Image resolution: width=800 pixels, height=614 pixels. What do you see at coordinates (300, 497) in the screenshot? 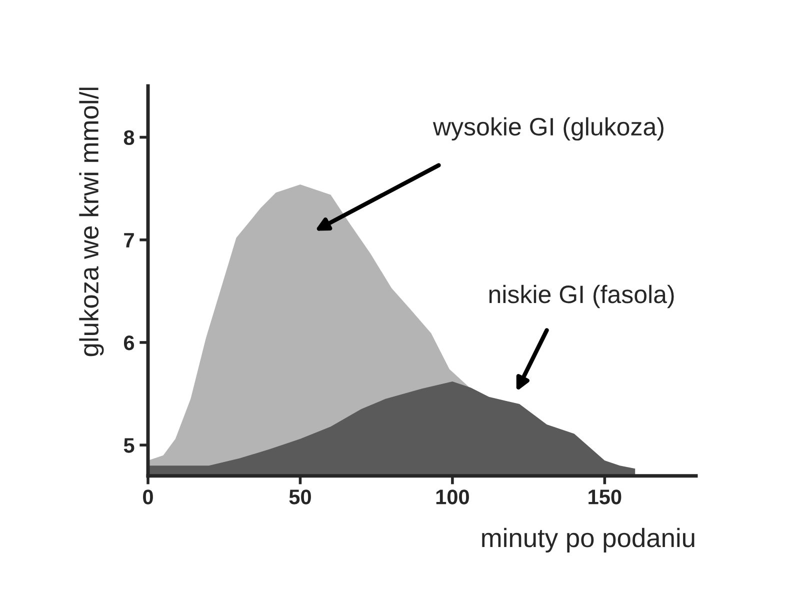
I see `x-tick-label: 50` at bounding box center [300, 497].